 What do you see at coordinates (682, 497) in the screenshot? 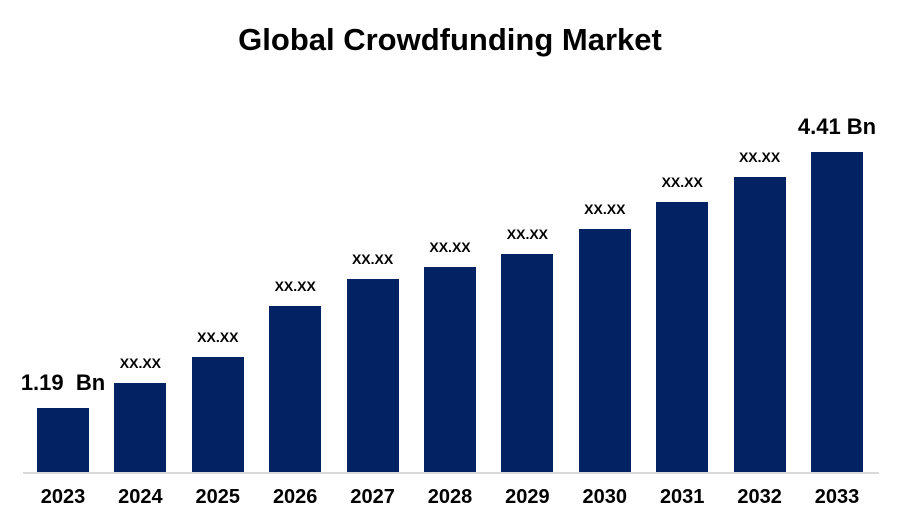
I see `x-axis-label-2031: 2031` at bounding box center [682, 497].